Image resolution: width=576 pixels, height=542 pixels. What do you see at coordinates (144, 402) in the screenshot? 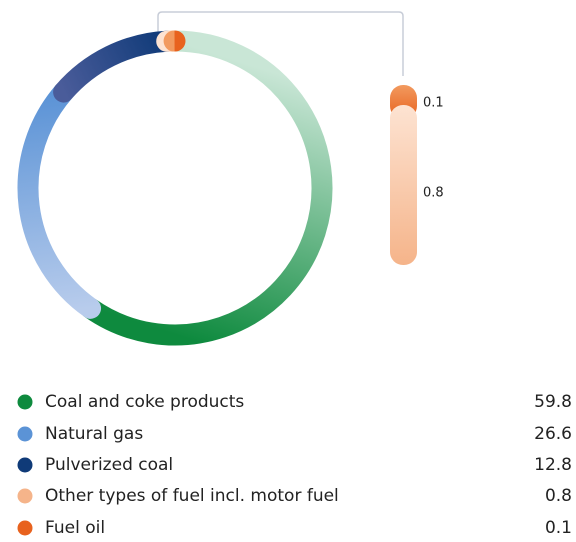
I see `legend-label: Coal and coke products` at bounding box center [144, 402].